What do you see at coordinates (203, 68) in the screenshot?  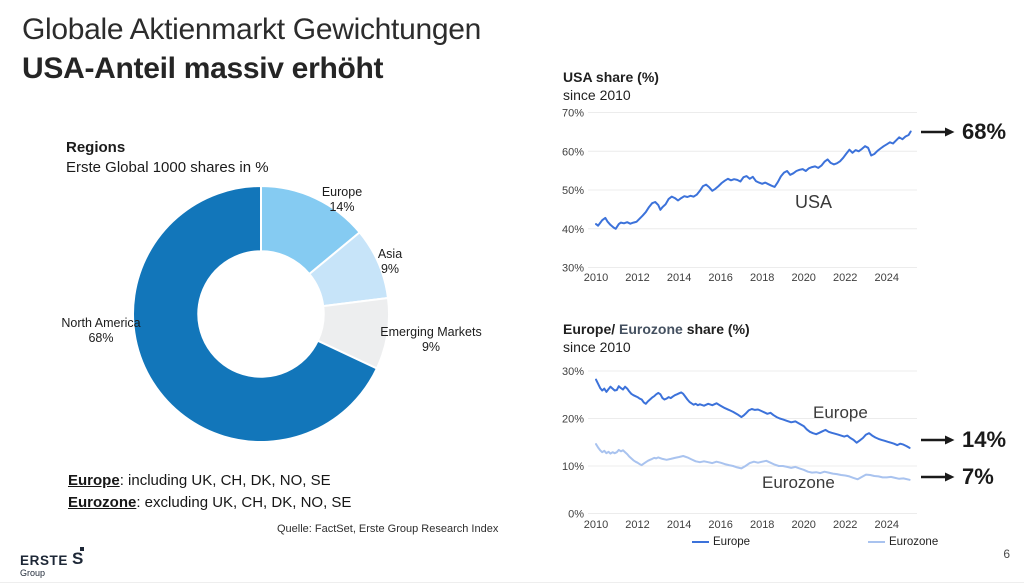 I see `title-line-2: USA-Anteil massiv erhöht` at bounding box center [203, 68].